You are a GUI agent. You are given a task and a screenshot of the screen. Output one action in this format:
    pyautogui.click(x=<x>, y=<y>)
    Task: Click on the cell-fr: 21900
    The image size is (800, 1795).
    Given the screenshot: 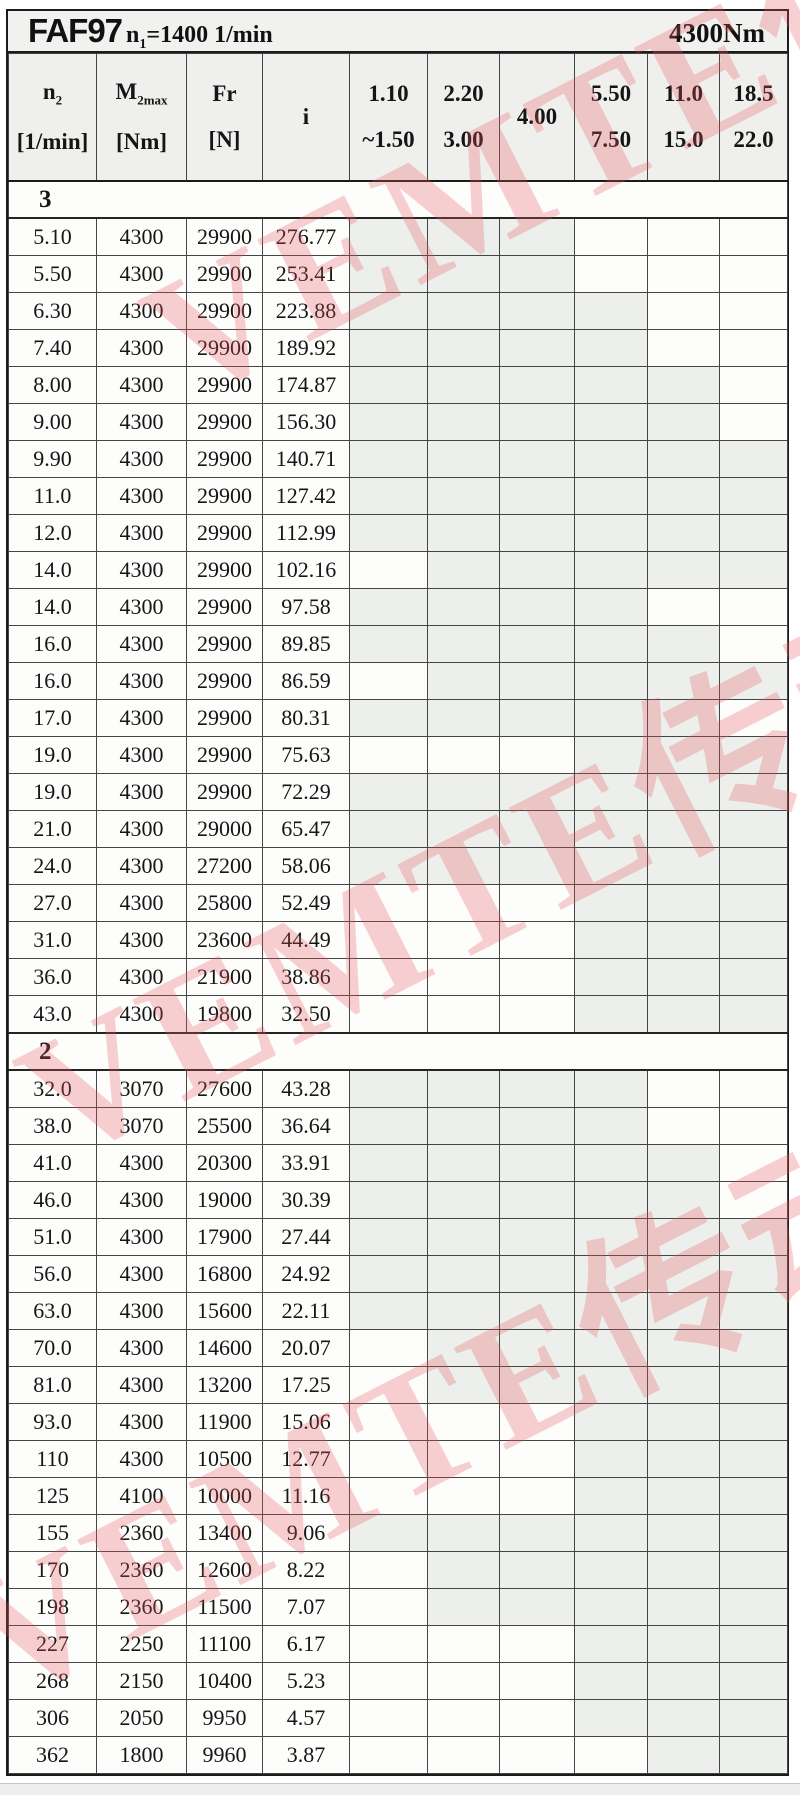 What is the action you would take?
    pyautogui.click(x=224, y=977)
    